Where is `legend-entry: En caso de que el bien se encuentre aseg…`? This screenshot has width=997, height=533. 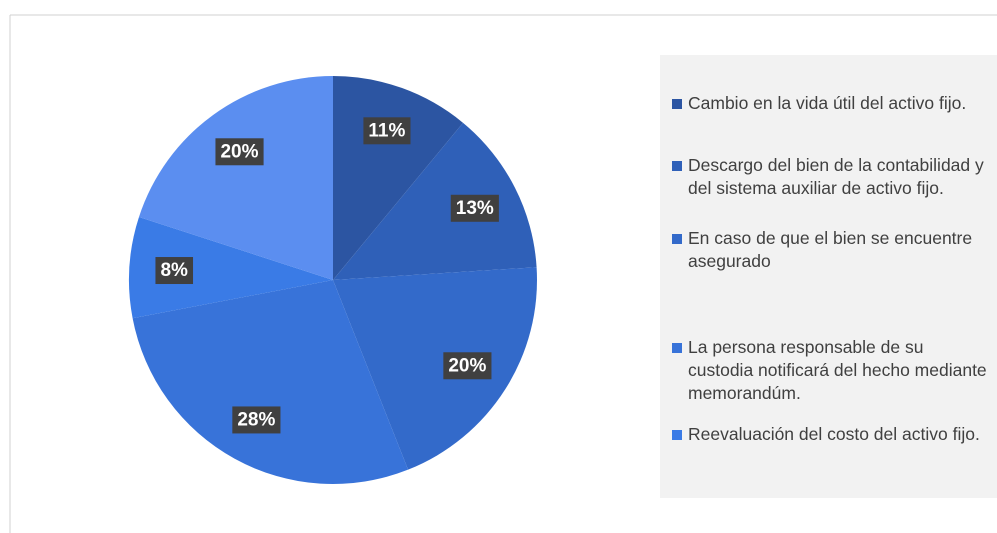 legend-entry: En caso de que el bien se encuentre aseg… is located at coordinates (830, 250).